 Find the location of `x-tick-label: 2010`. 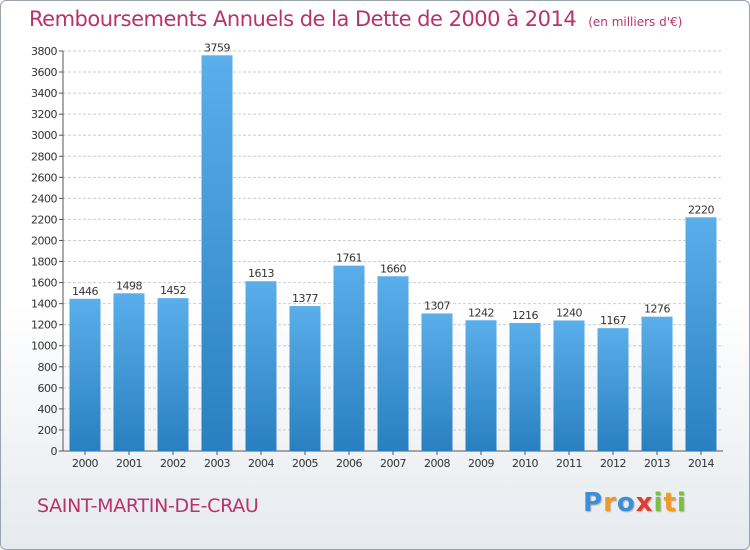

x-tick-label: 2010 is located at coordinates (525, 463).